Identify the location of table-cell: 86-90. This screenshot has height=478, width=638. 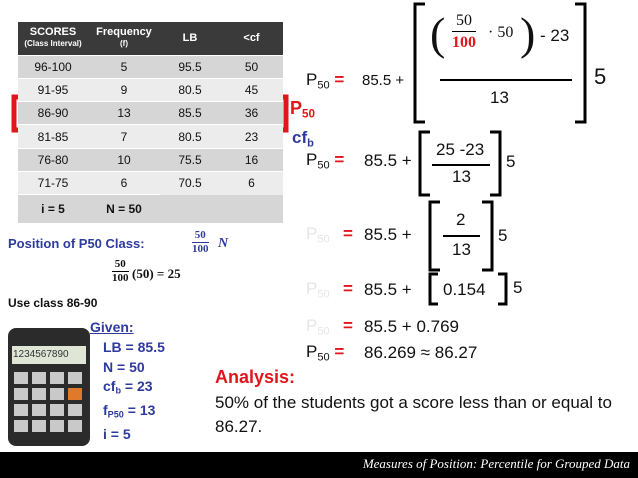
(53, 113).